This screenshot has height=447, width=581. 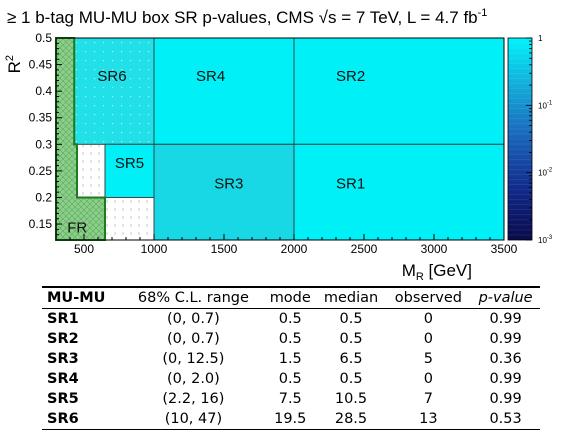 What do you see at coordinates (448, 270) in the screenshot?
I see `xlabel-unit: [GeV]` at bounding box center [448, 270].